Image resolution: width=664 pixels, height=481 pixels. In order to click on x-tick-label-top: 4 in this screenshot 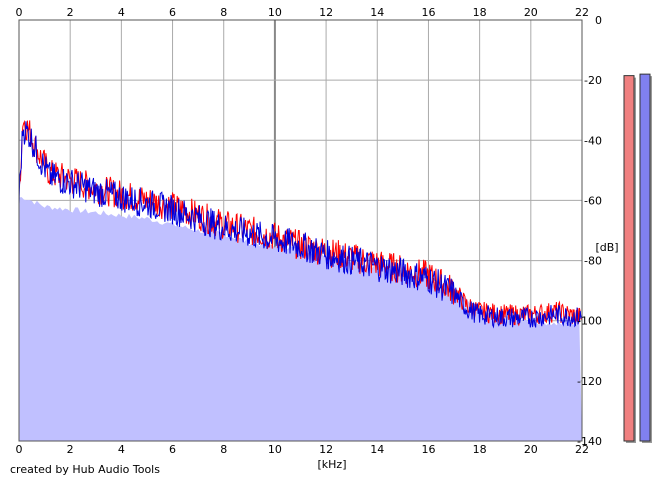, I will do `click(121, 12)`.